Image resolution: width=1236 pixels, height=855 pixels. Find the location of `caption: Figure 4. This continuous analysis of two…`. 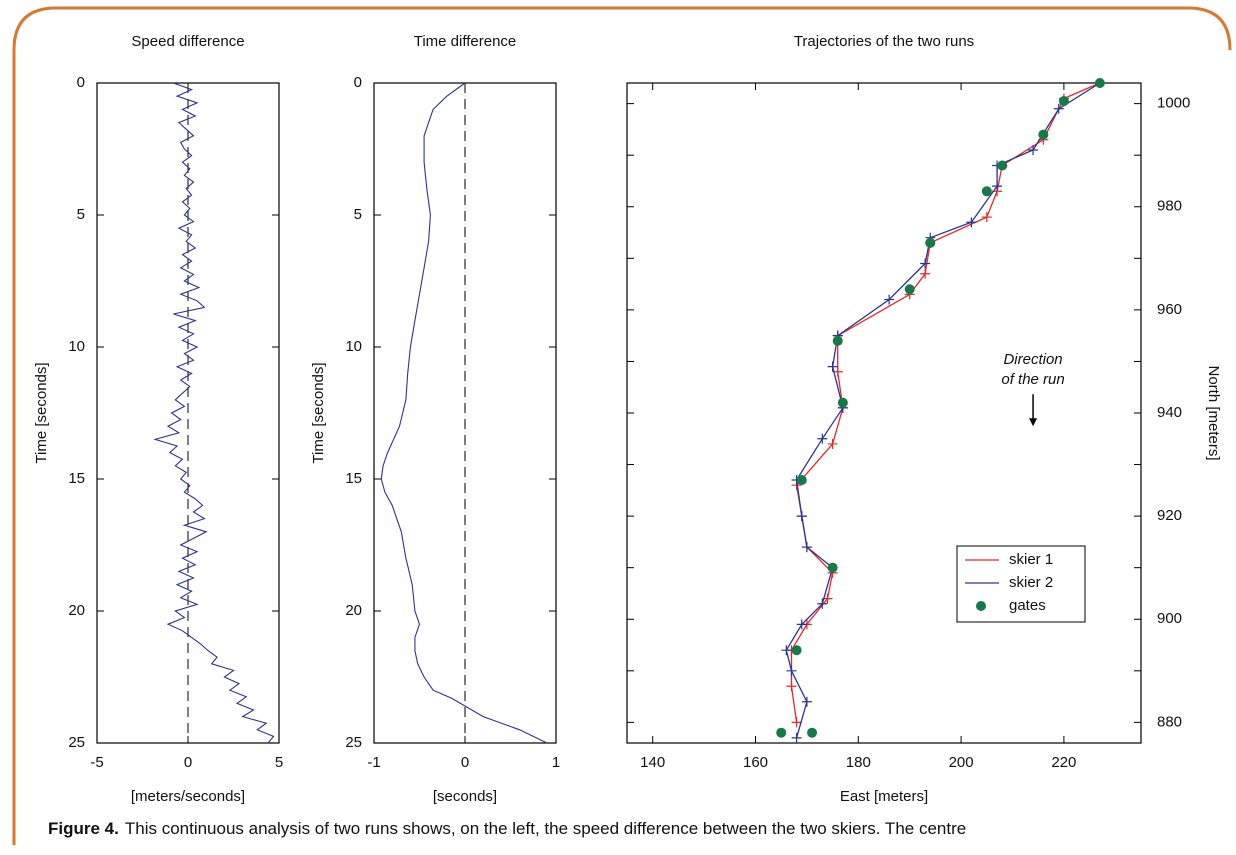

caption: Figure 4. This continuous analysis of two… is located at coordinates (507, 828).